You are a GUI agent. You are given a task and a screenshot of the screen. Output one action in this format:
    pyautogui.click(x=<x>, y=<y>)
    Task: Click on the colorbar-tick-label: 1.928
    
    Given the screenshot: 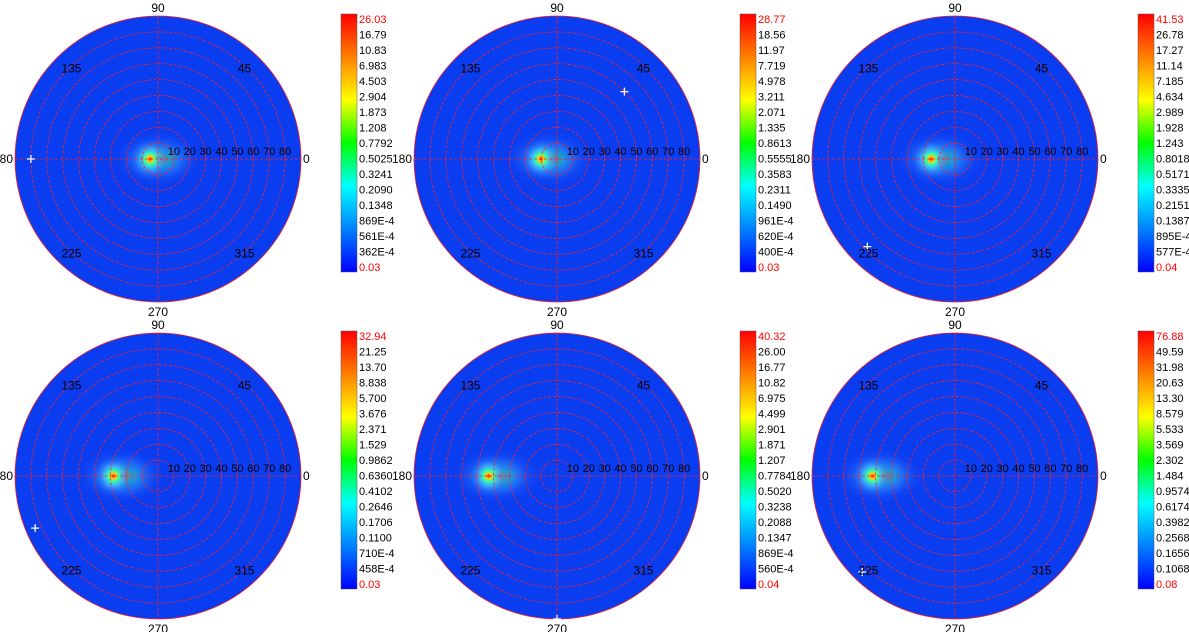 What is the action you would take?
    pyautogui.click(x=1170, y=129)
    